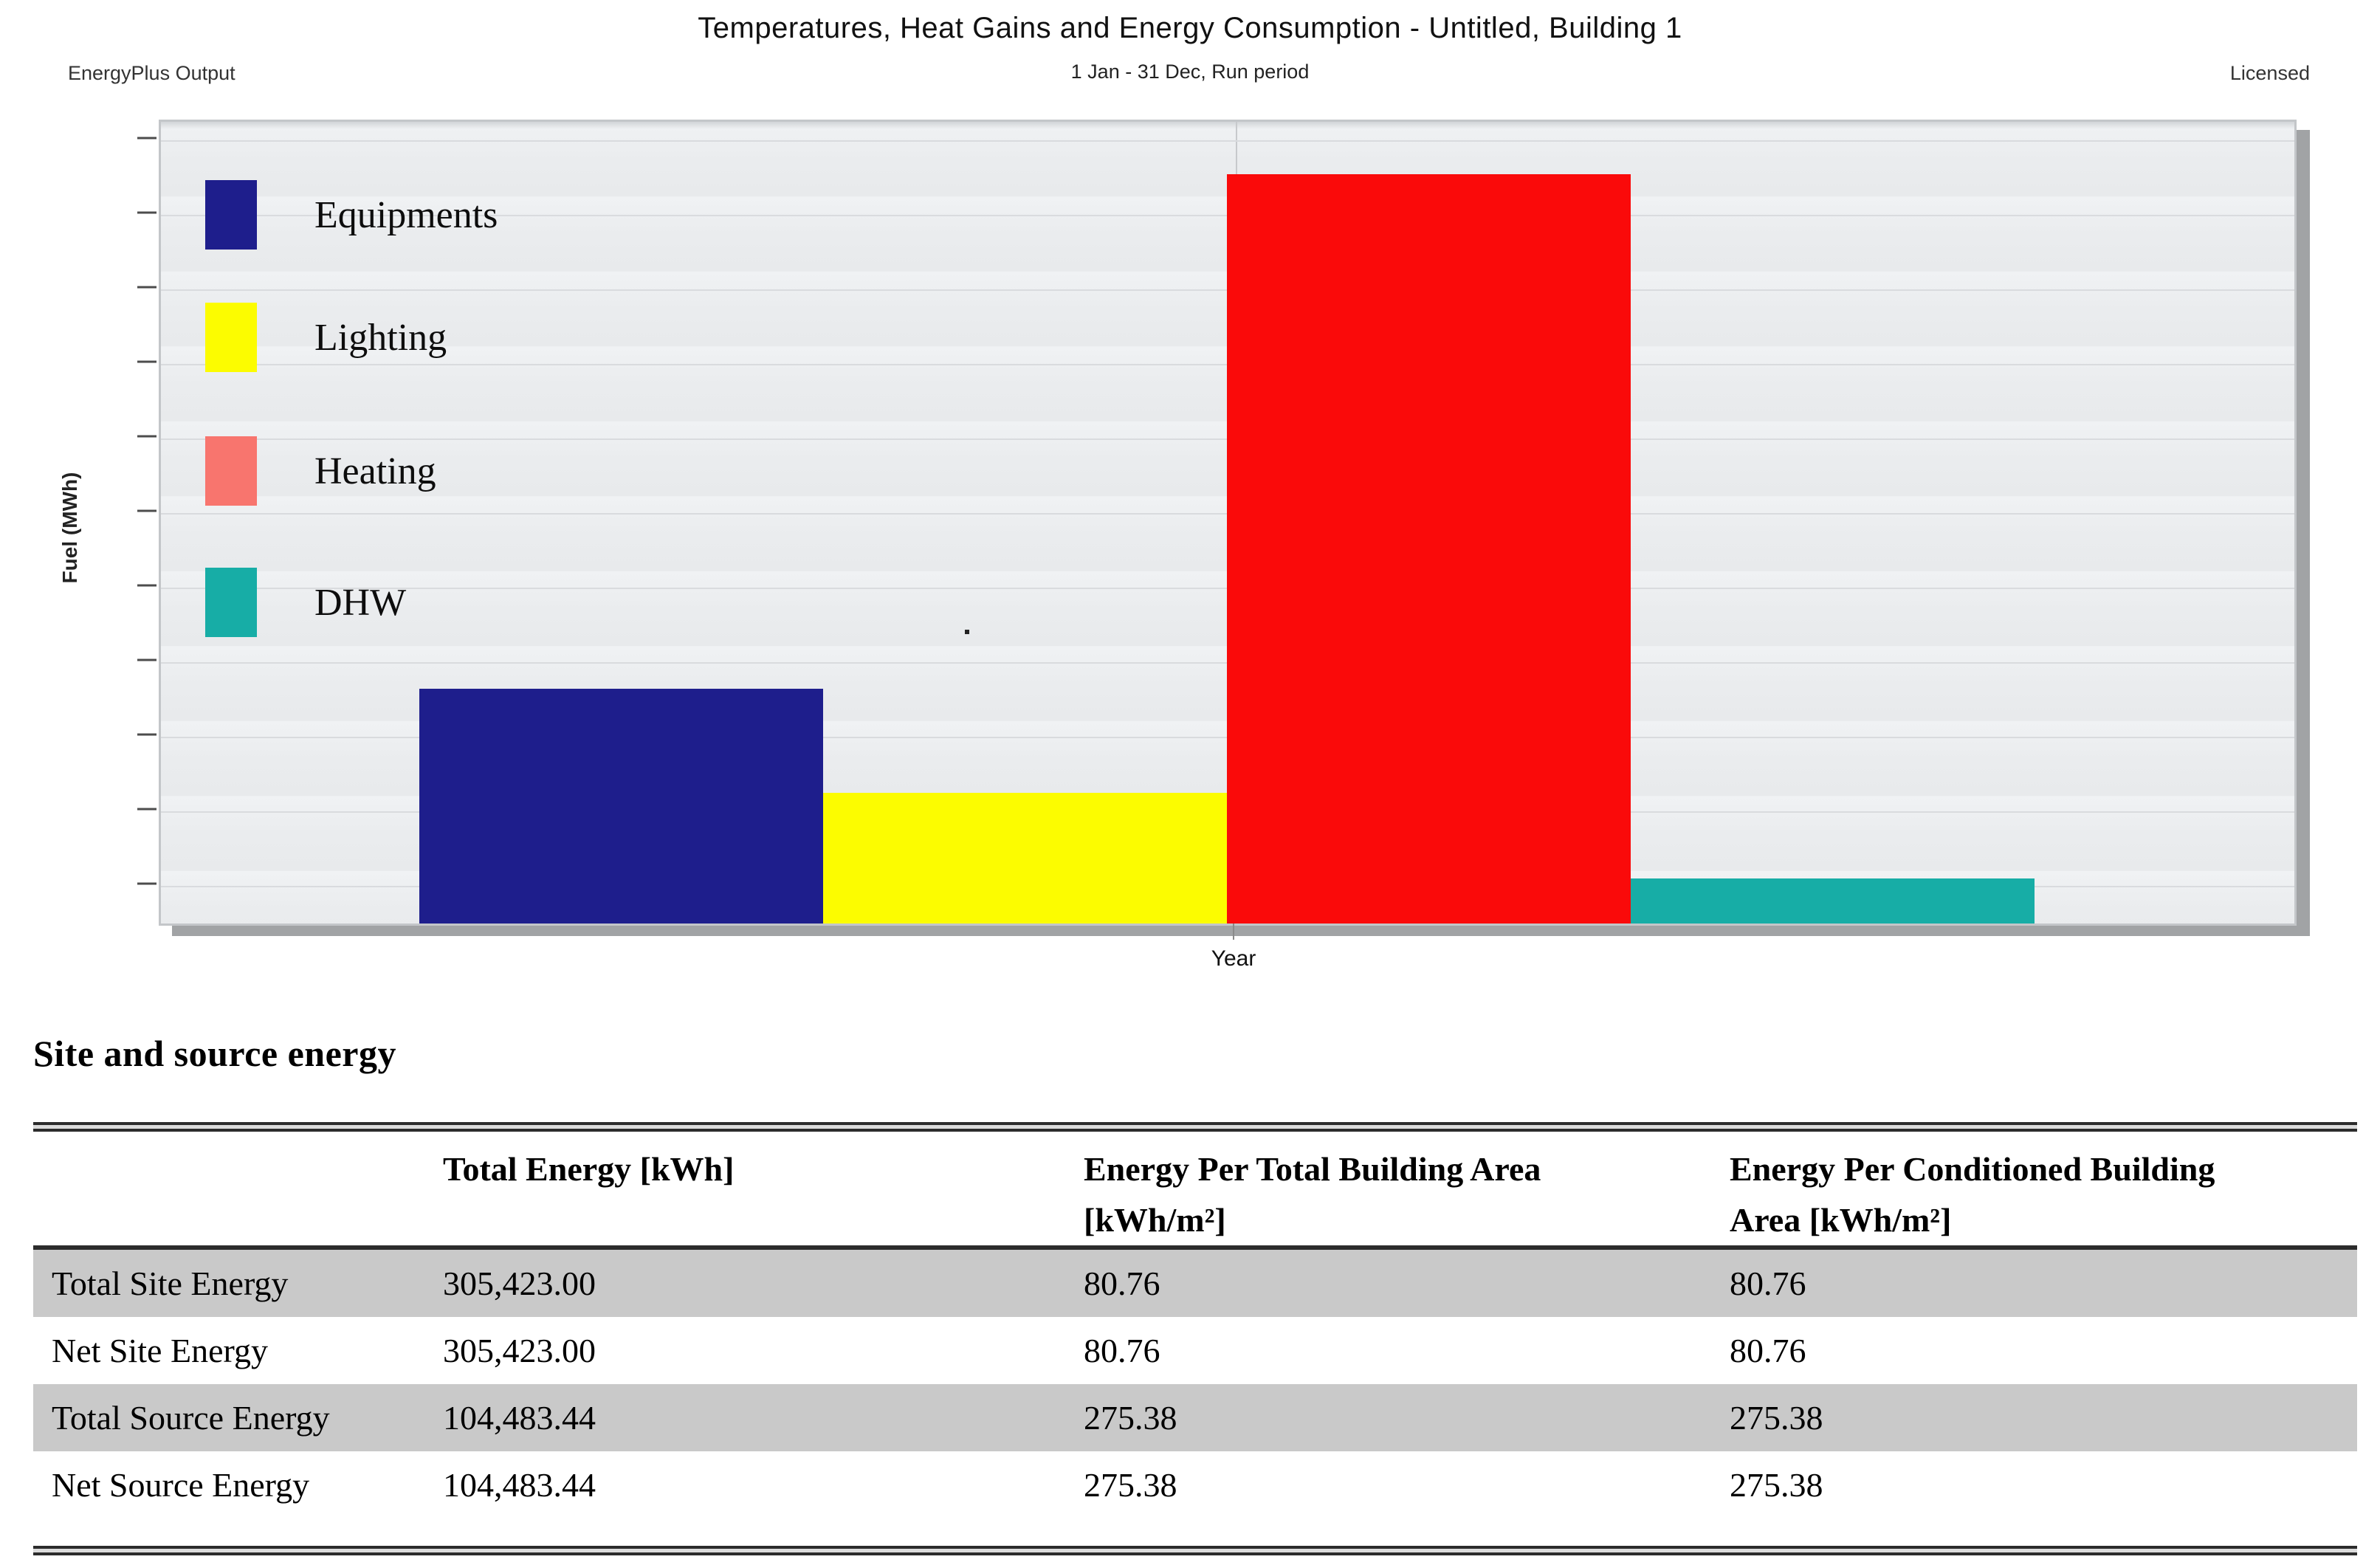 The height and width of the screenshot is (1565, 2380). What do you see at coordinates (215, 1053) in the screenshot?
I see `section-heading: Site and source energy` at bounding box center [215, 1053].